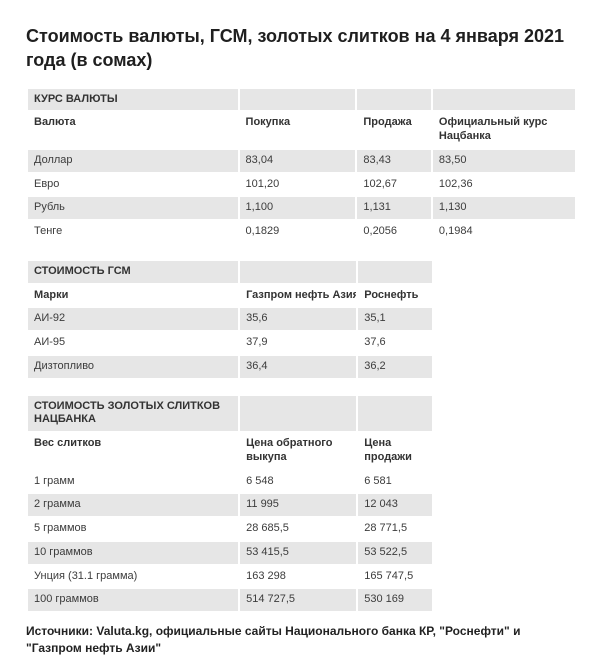  Describe the element at coordinates (298, 505) in the screenshot. I see `value-cell: 11 995` at that location.